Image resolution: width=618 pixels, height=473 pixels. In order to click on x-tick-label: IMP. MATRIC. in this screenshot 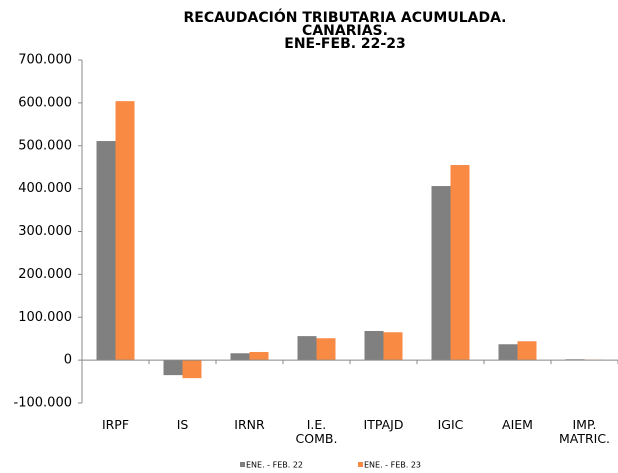, I will do `click(584, 431)`.